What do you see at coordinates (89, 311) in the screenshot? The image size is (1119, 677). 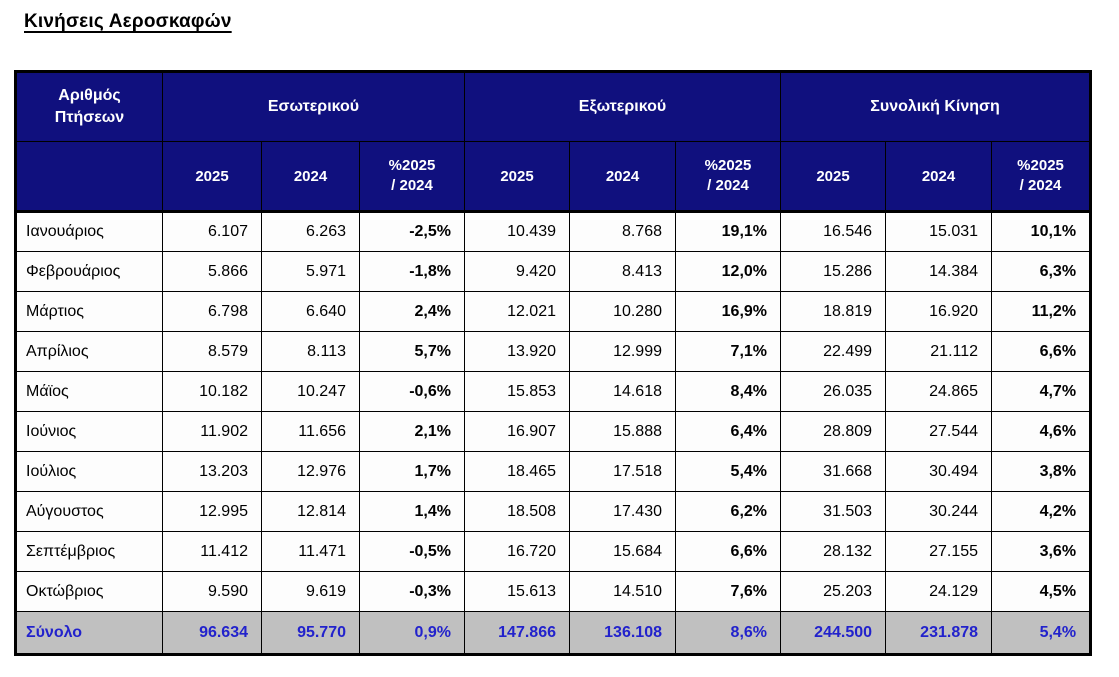 I see `month-cell: Μάρτιος` at bounding box center [89, 311].